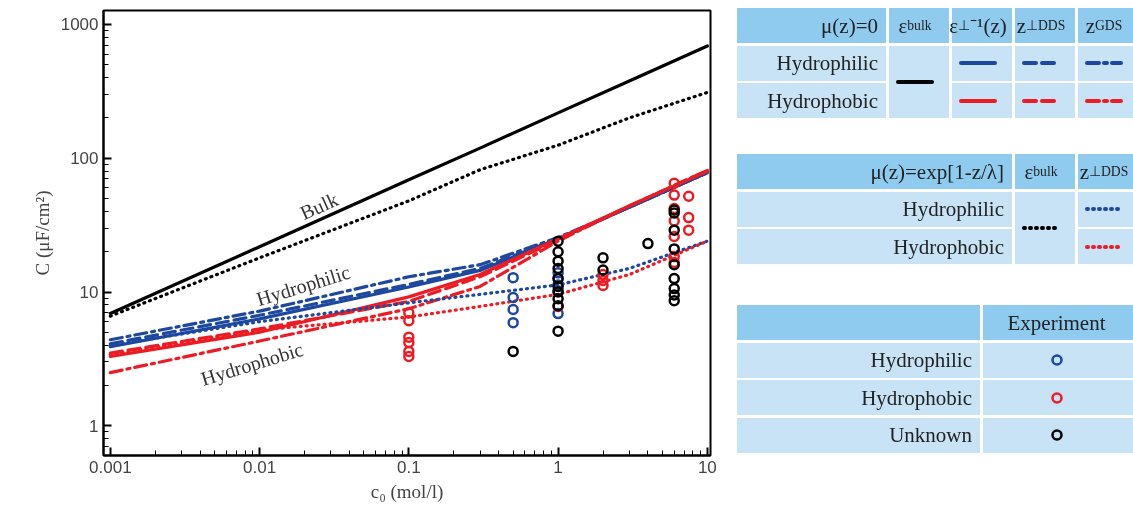 This screenshot has height=520, width=1133. I want to click on x-tick-label: 1, so click(558, 467).